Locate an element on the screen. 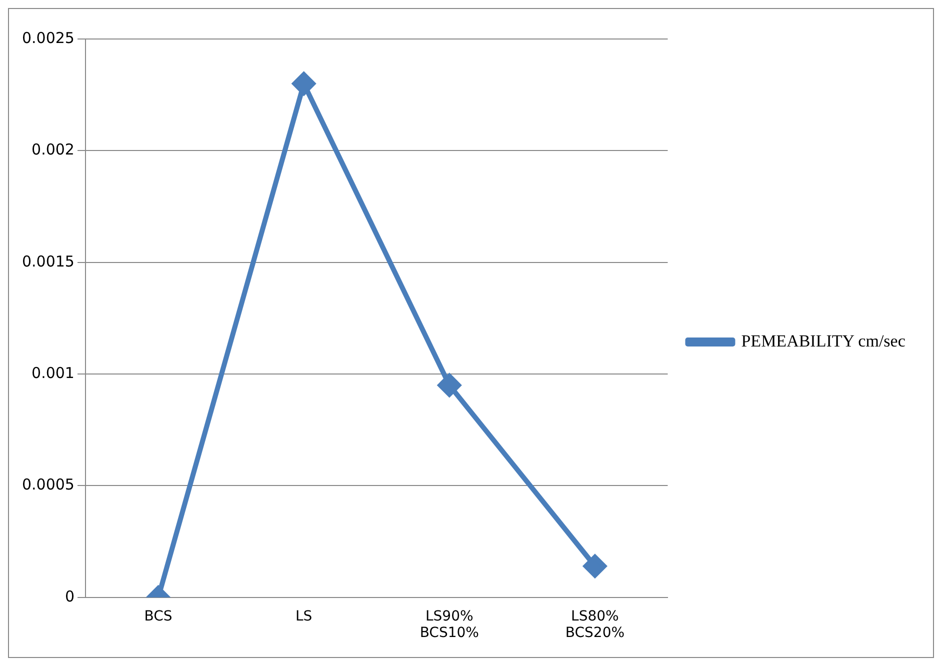  y-tick-label: 0.002 is located at coordinates (53, 149).